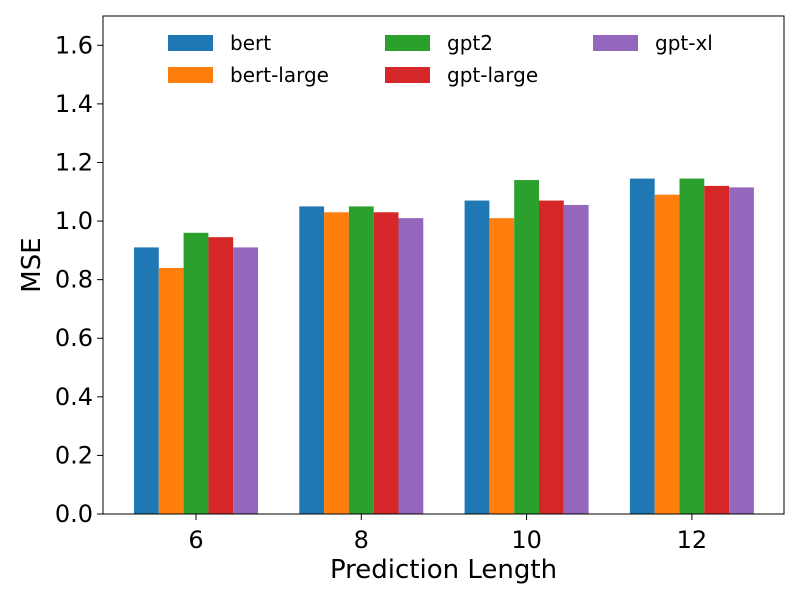 This screenshot has width=800, height=600. Describe the element at coordinates (470, 43) in the screenshot. I see `legend-label-gpt2: gpt2` at that location.